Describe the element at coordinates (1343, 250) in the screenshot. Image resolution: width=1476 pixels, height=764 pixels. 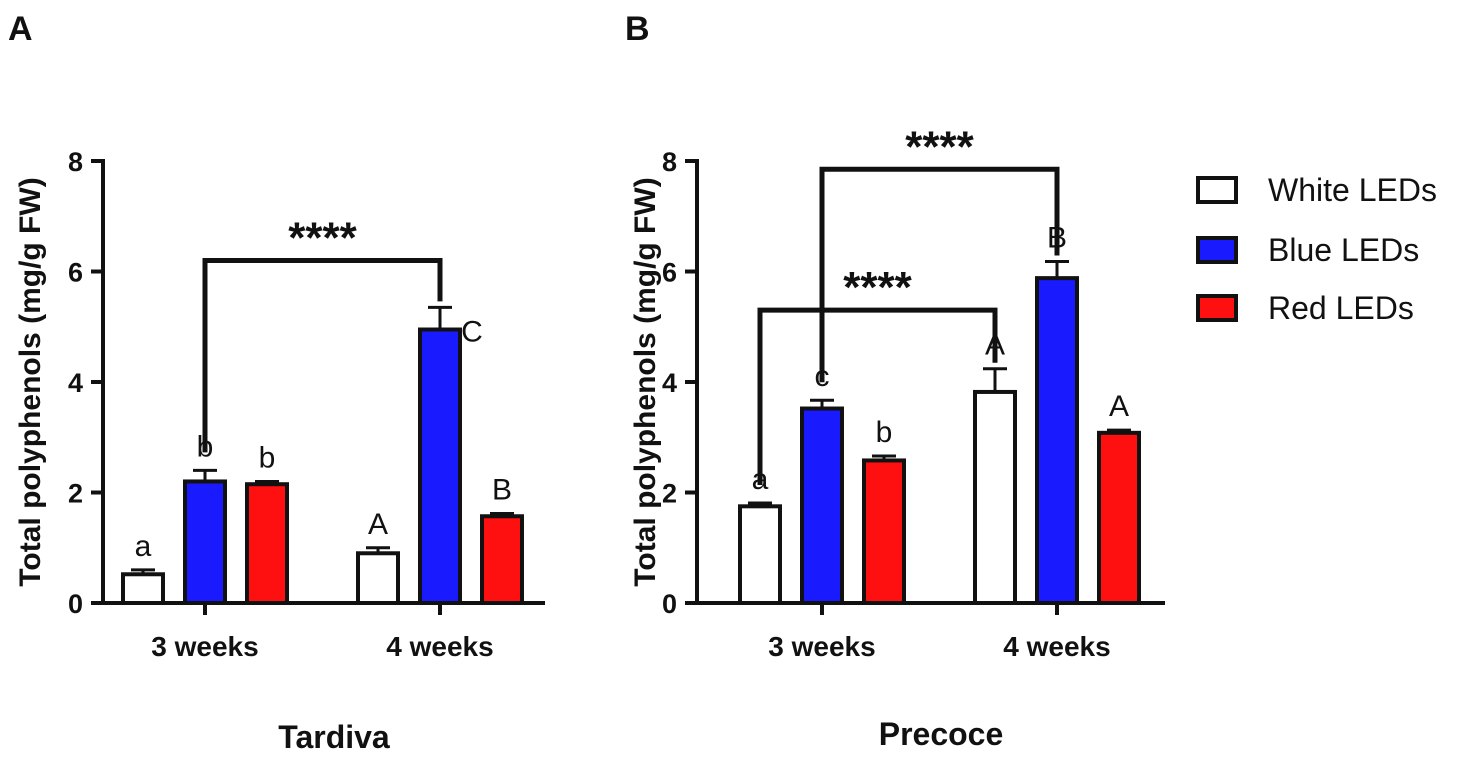
I see `legend-label: Blue LEDs` at that location.